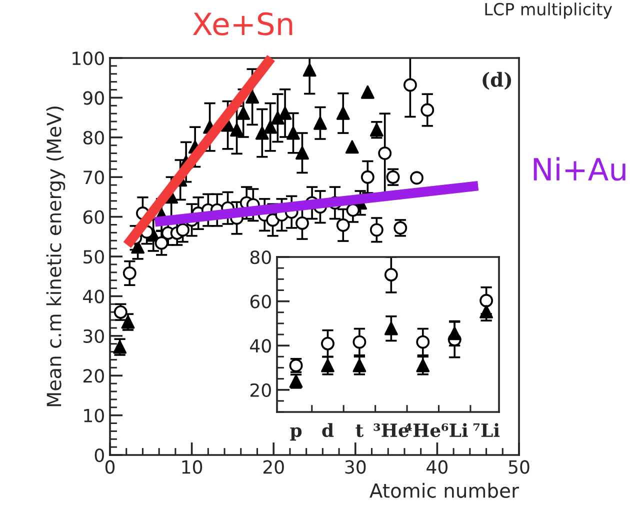 This screenshot has width=630, height=516. I want to click on x-tick-label: d, so click(328, 430).